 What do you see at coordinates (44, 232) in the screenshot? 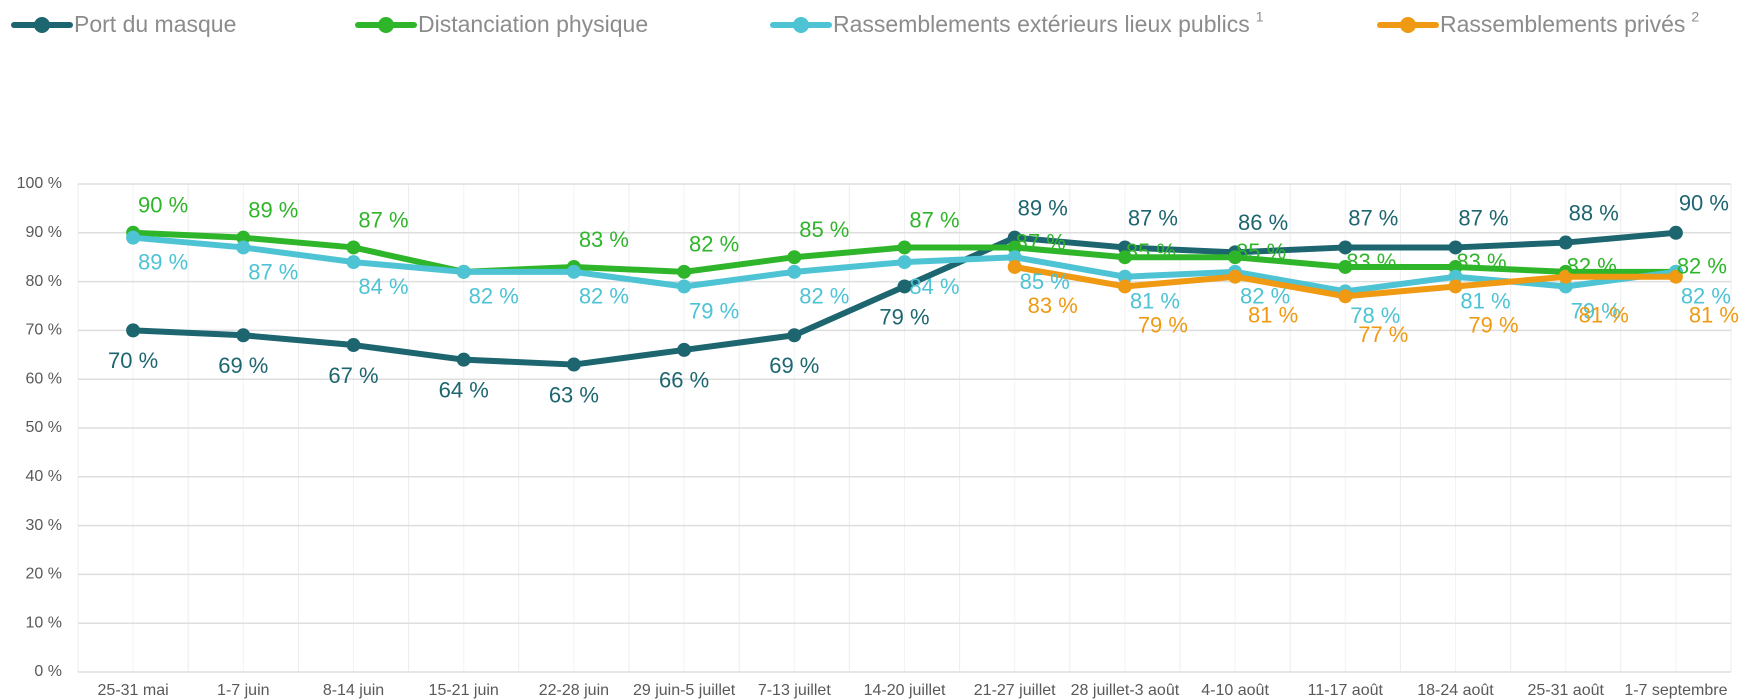
I see `y-tick-label: 90 %` at bounding box center [44, 232].